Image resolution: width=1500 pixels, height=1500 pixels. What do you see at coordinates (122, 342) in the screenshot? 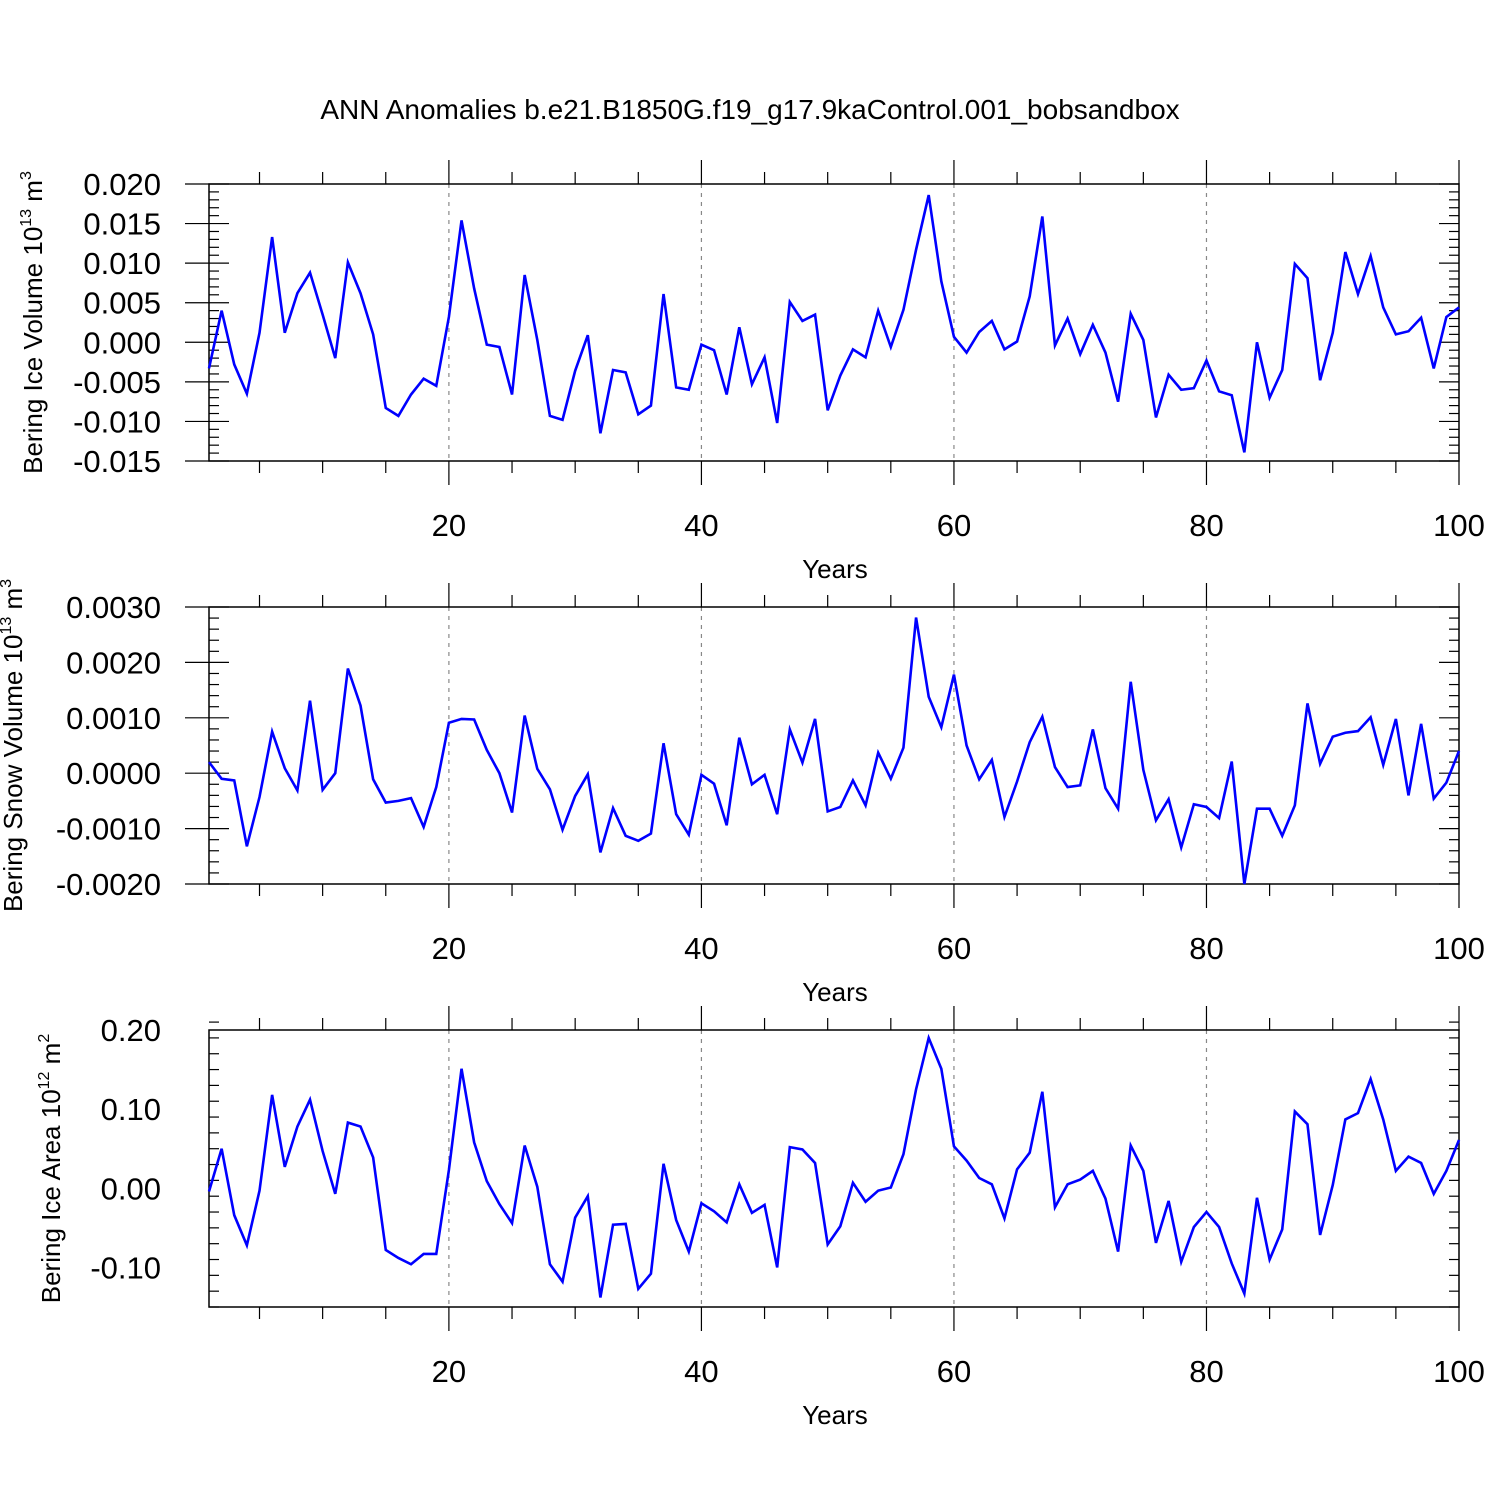
I see `y-tick-label: 0.000` at bounding box center [122, 342].